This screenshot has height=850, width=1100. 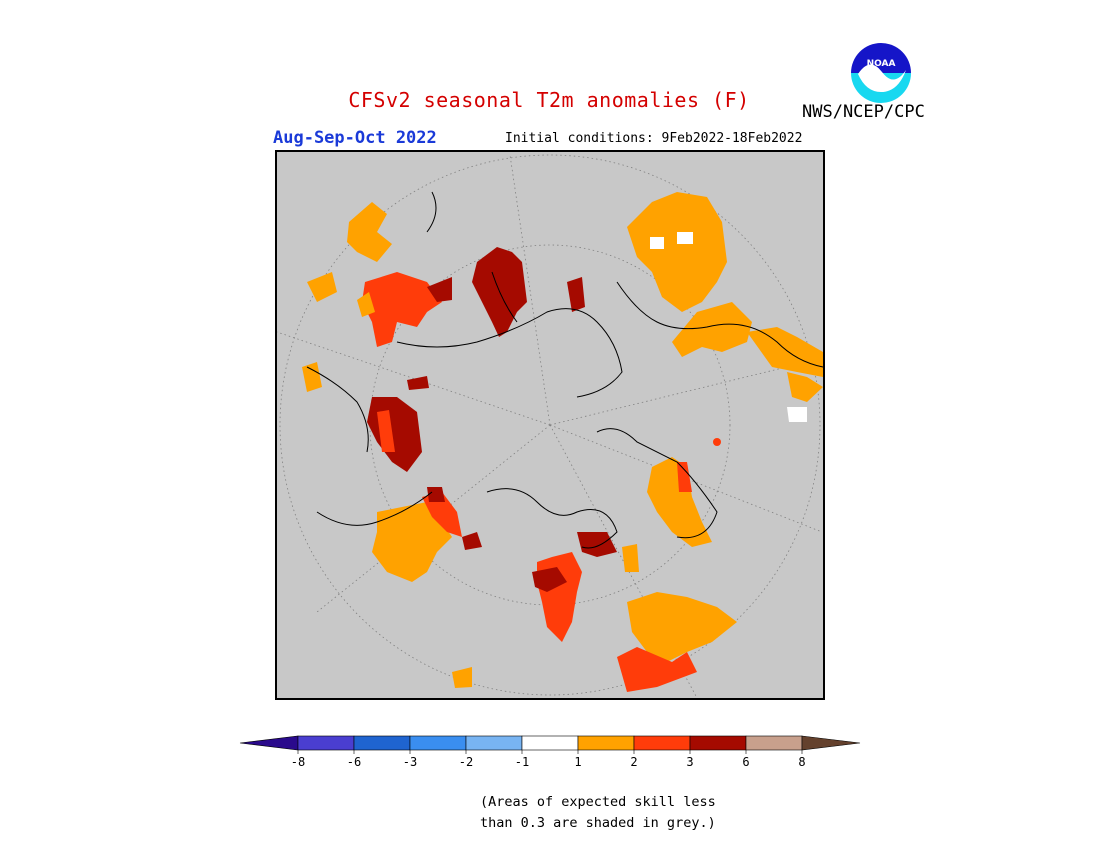 I want to click on logo-text: NOAA, so click(x=881, y=64).